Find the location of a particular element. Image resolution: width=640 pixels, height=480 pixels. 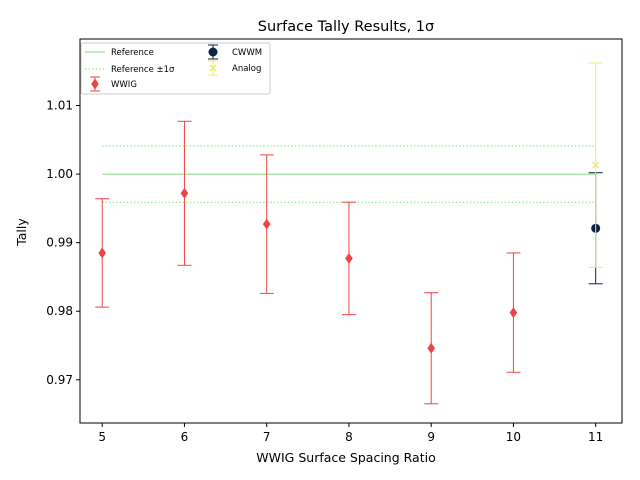

x-axis-label: WWIG Surface Spacing Ratio is located at coordinates (345, 457).